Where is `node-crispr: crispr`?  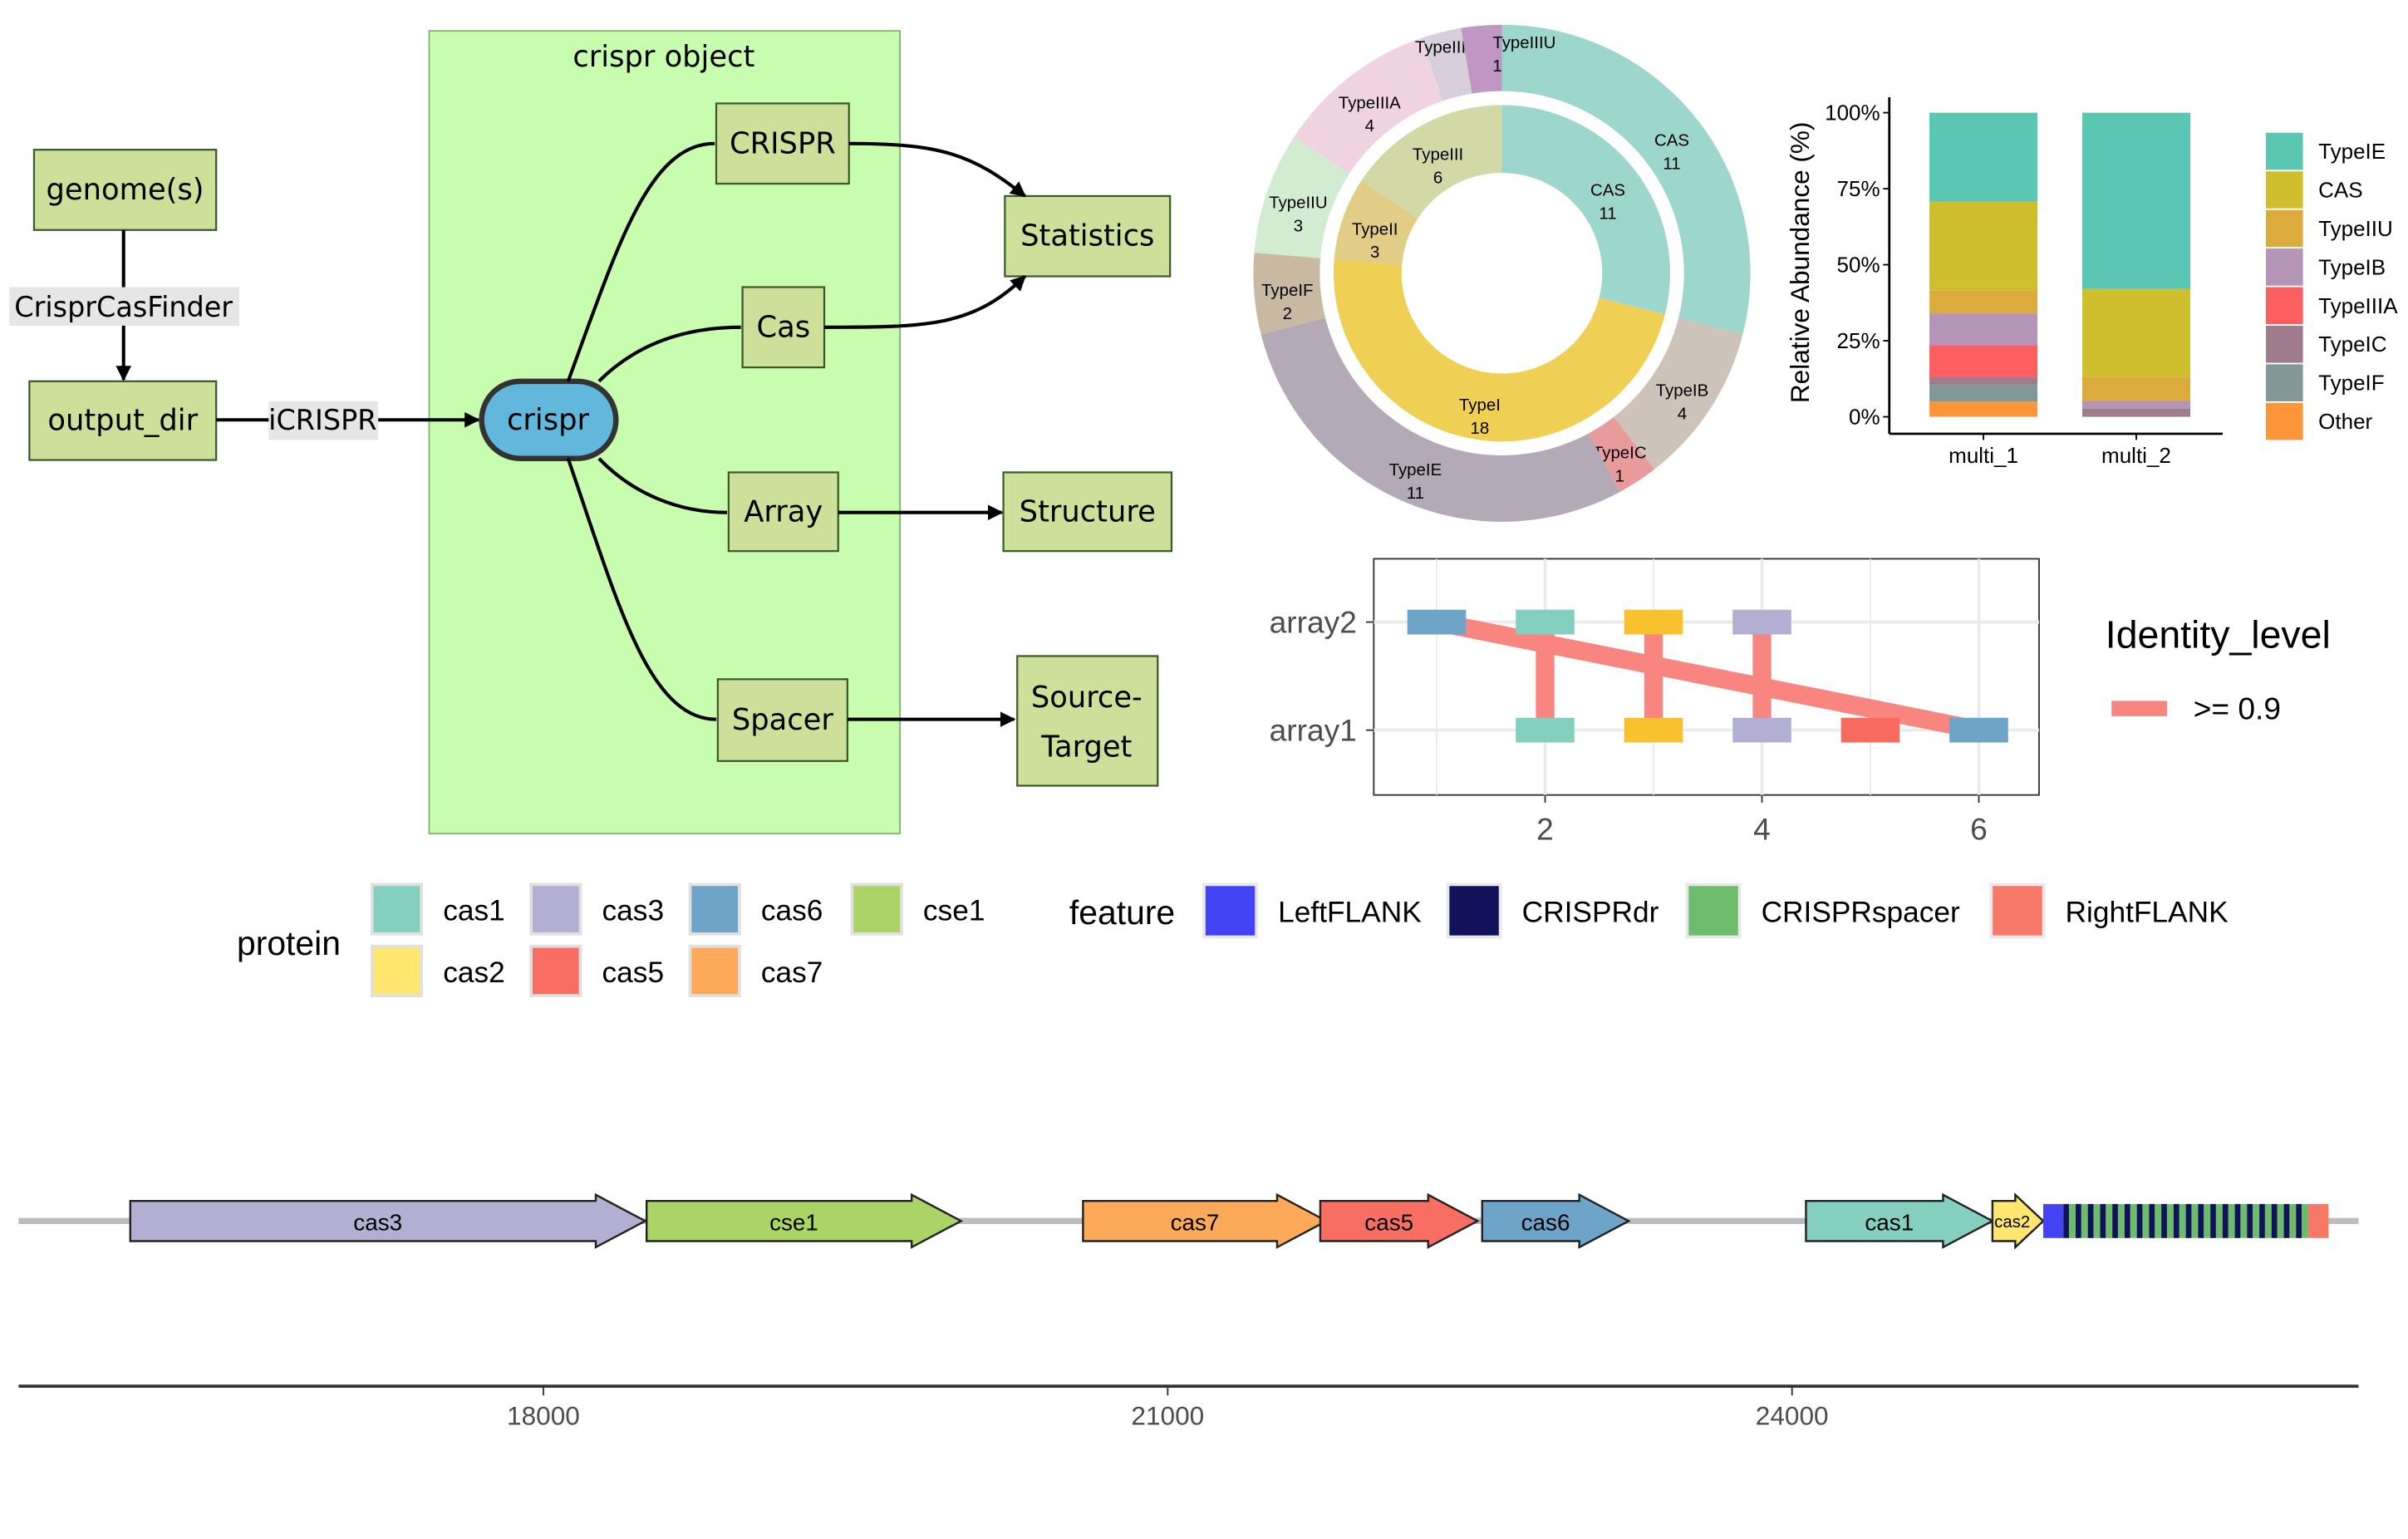 node-crispr: crispr is located at coordinates (549, 419).